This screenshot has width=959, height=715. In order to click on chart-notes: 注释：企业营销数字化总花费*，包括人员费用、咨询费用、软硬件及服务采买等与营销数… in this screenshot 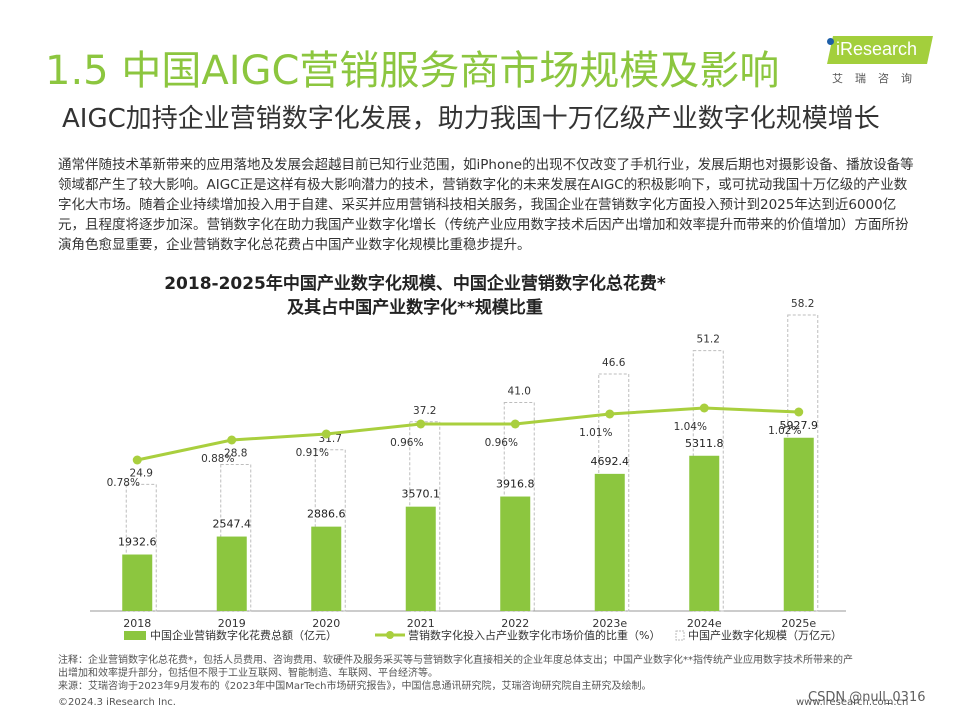, I will do `click(488, 673)`.